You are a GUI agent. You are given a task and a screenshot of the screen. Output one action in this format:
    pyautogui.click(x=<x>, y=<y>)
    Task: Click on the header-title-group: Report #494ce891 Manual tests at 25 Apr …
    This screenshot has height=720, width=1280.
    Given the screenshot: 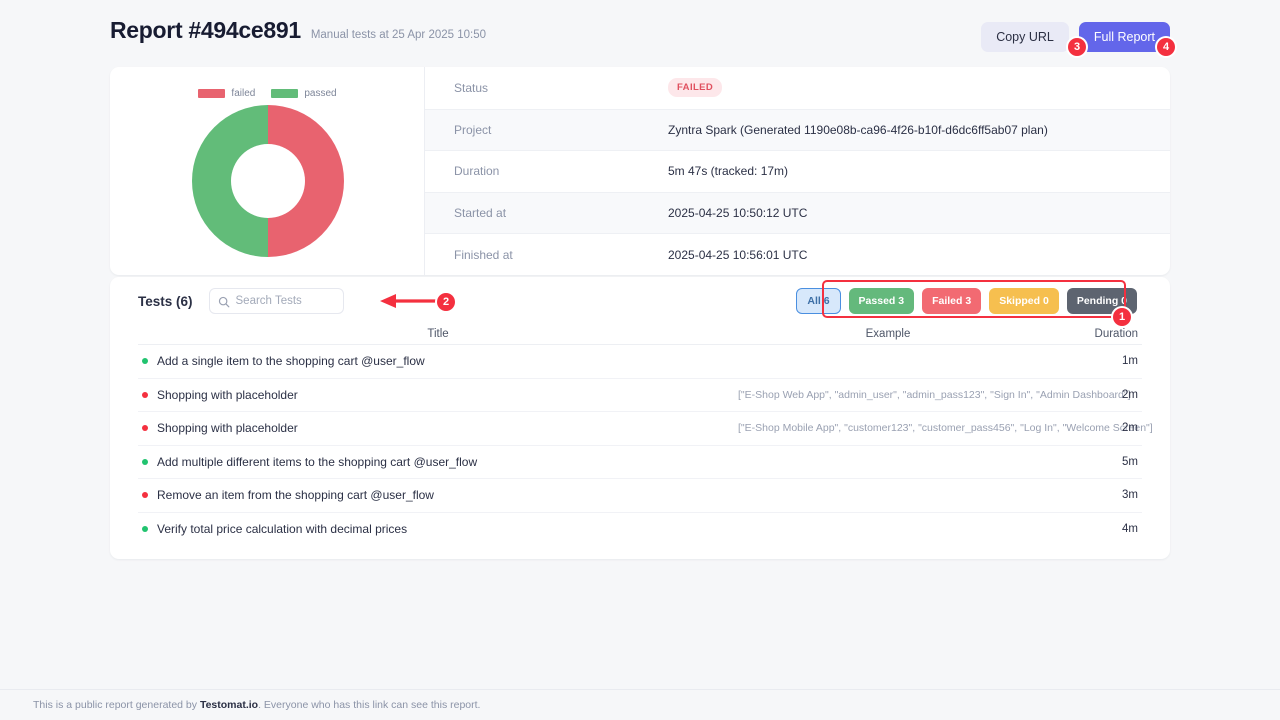 What is the action you would take?
    pyautogui.click(x=298, y=30)
    